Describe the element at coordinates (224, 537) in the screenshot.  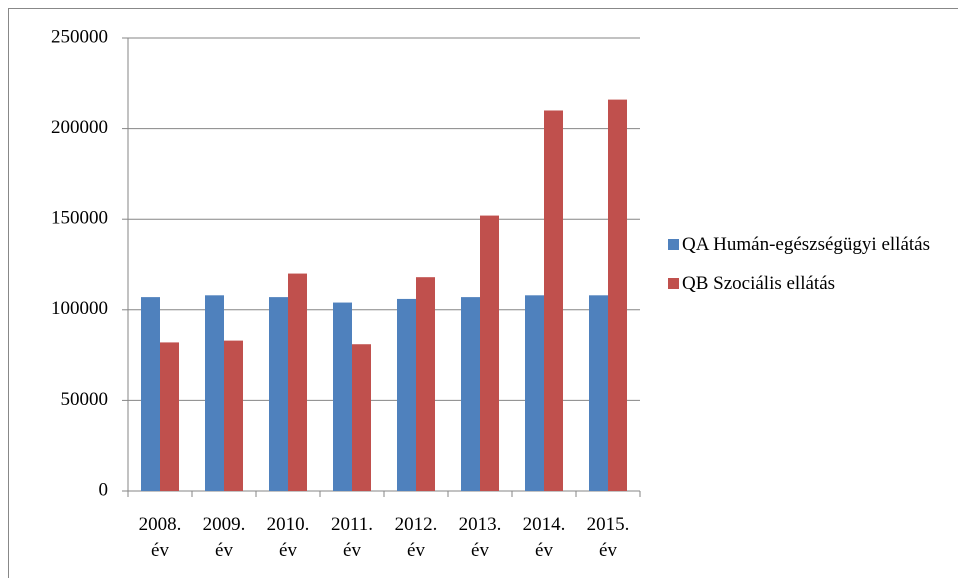
I see `x-tick-label: 2009. év` at that location.